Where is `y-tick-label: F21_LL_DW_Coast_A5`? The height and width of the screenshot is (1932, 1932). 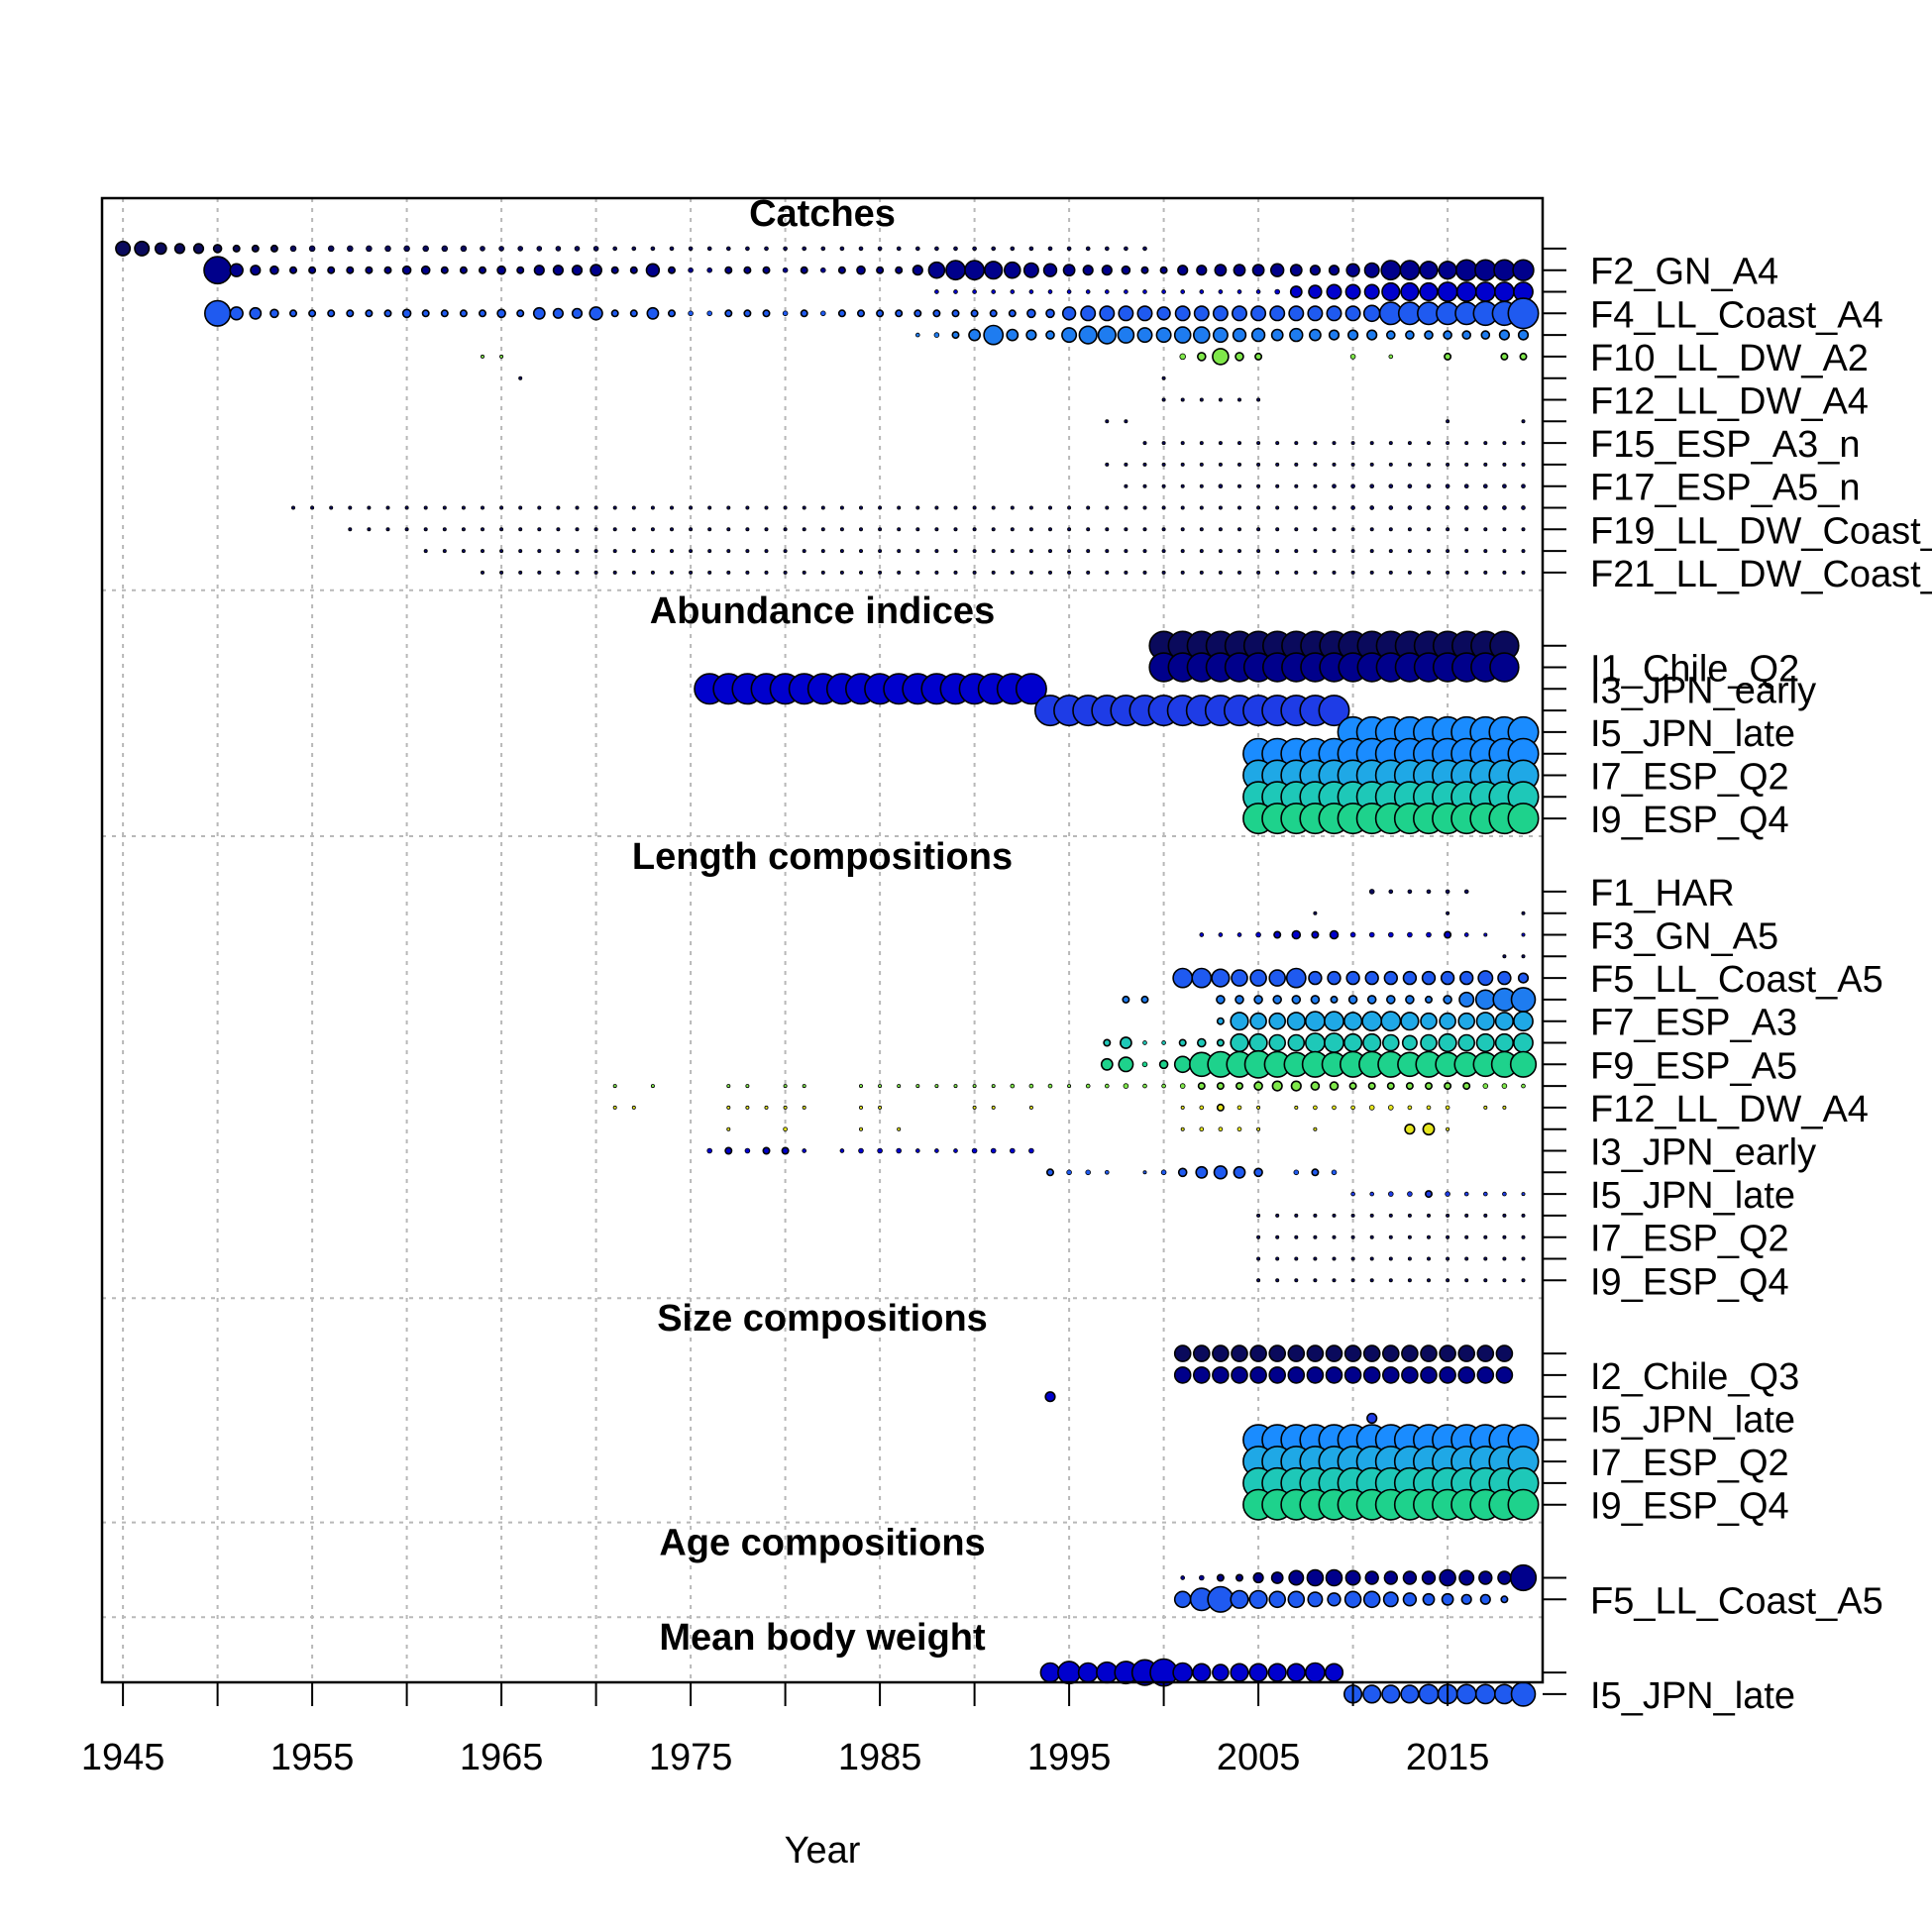
y-tick-label: F21_LL_DW_Coast_A5 is located at coordinates (1761, 574).